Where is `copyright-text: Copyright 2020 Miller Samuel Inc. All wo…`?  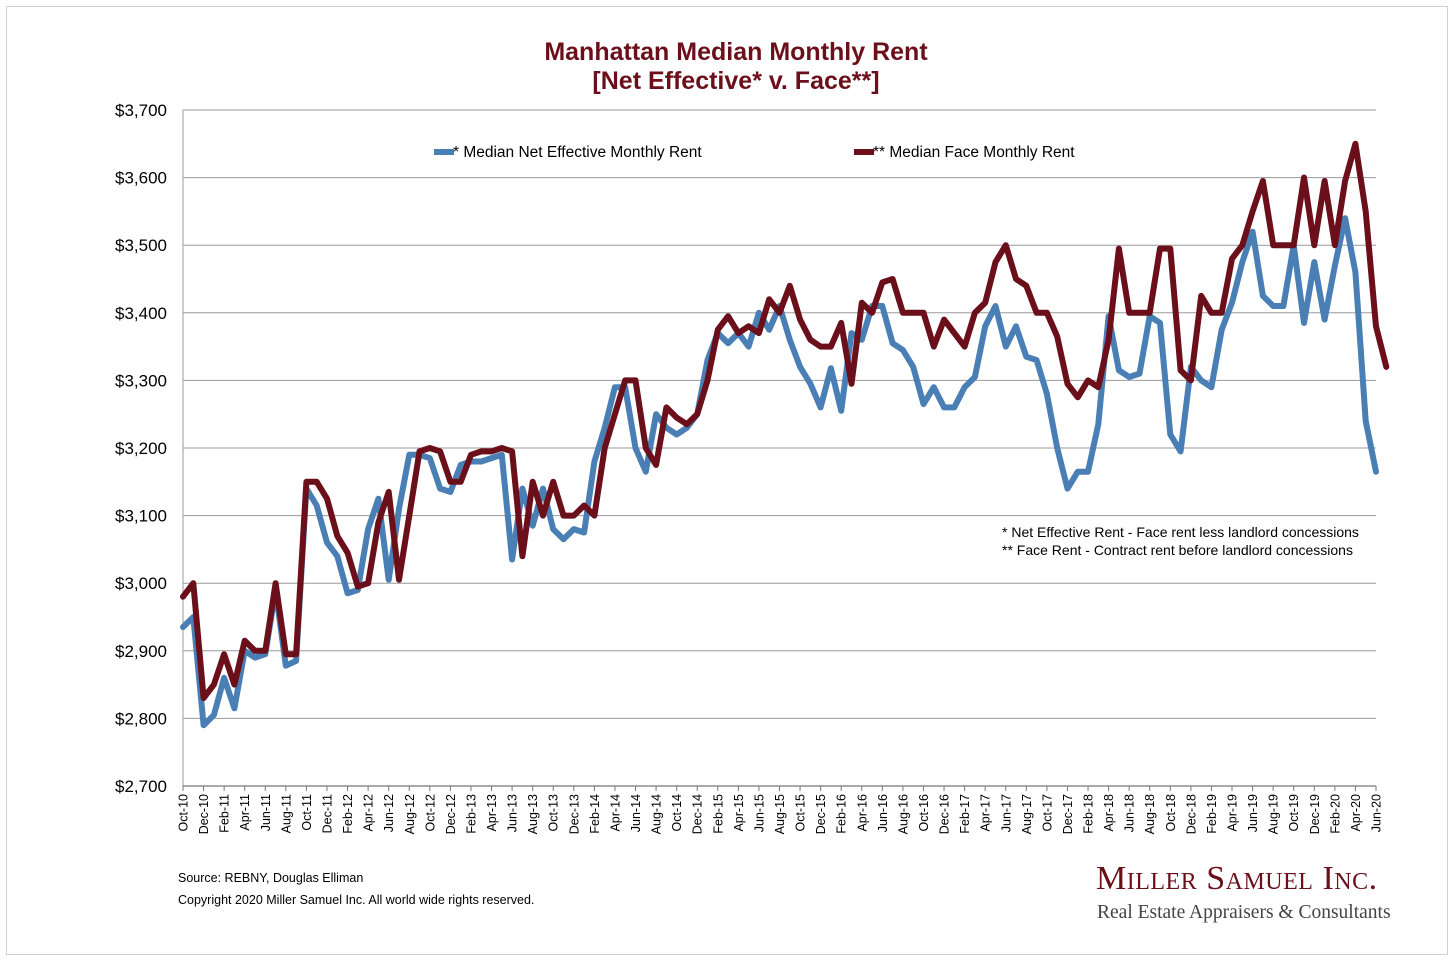
copyright-text: Copyright 2020 Miller Samuel Inc. All wo… is located at coordinates (356, 900).